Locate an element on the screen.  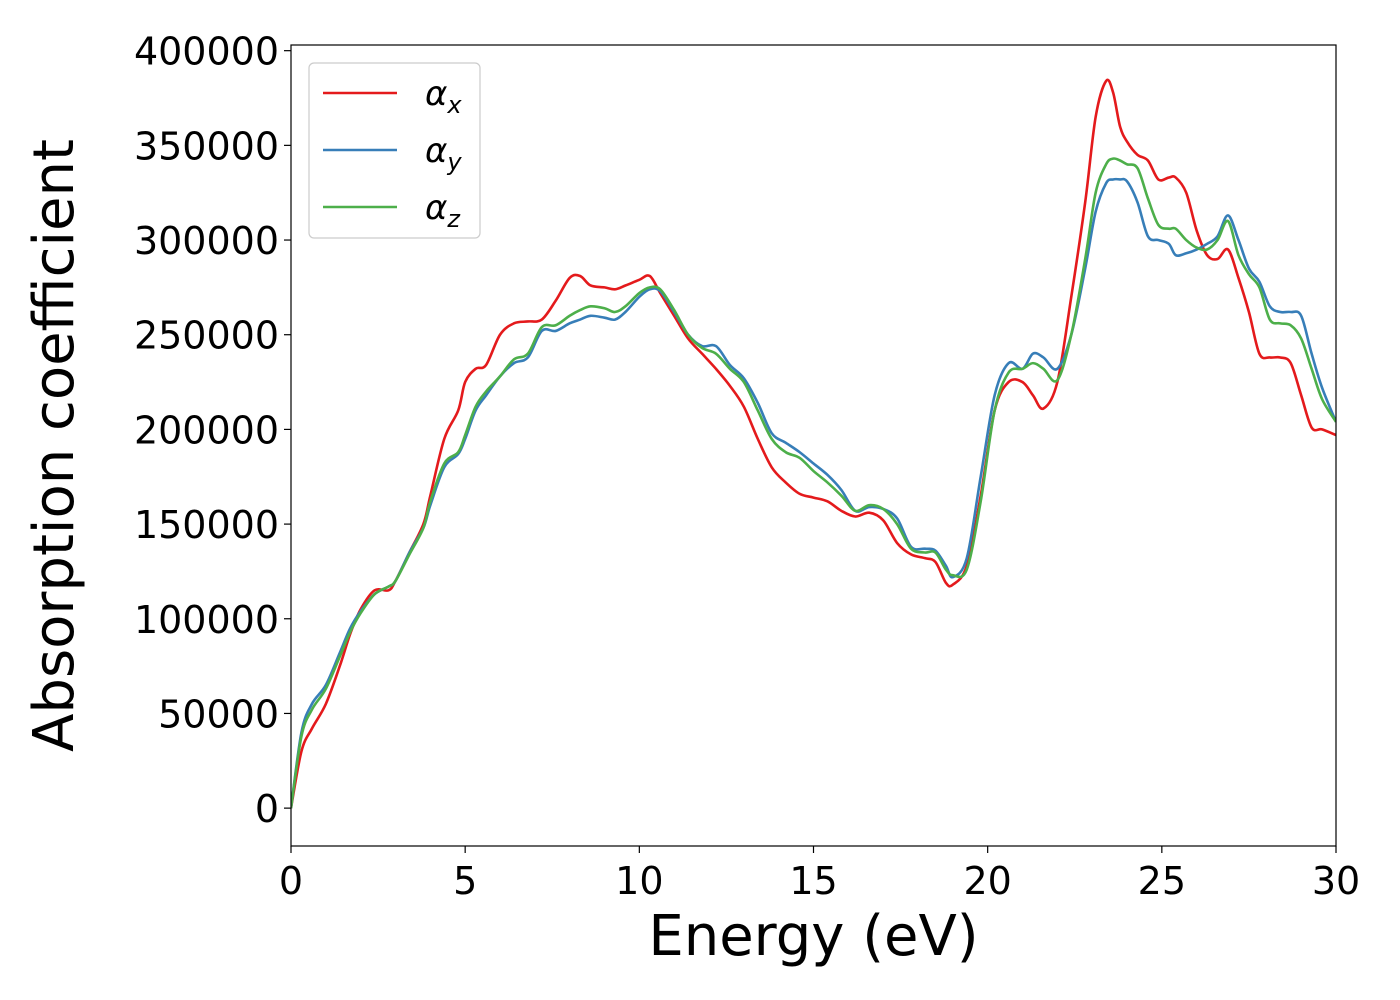
x-tick-label: 0 is located at coordinates (291, 881).